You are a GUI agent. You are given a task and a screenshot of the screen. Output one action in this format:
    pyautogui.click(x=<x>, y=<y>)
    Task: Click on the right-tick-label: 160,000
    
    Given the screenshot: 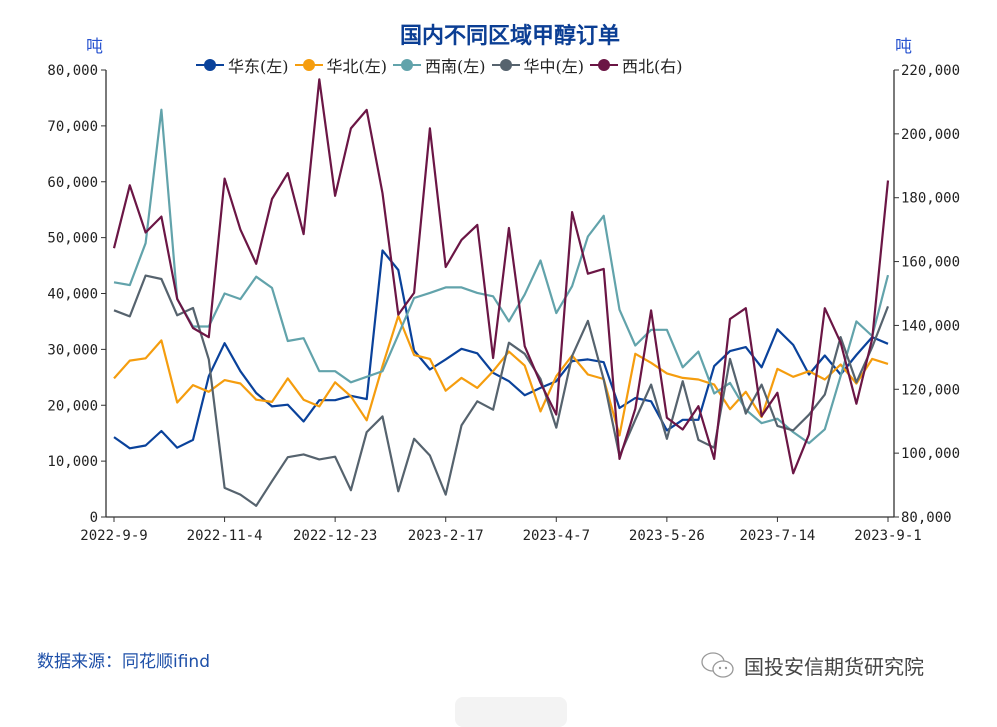 What is the action you would take?
    pyautogui.click(x=930, y=263)
    